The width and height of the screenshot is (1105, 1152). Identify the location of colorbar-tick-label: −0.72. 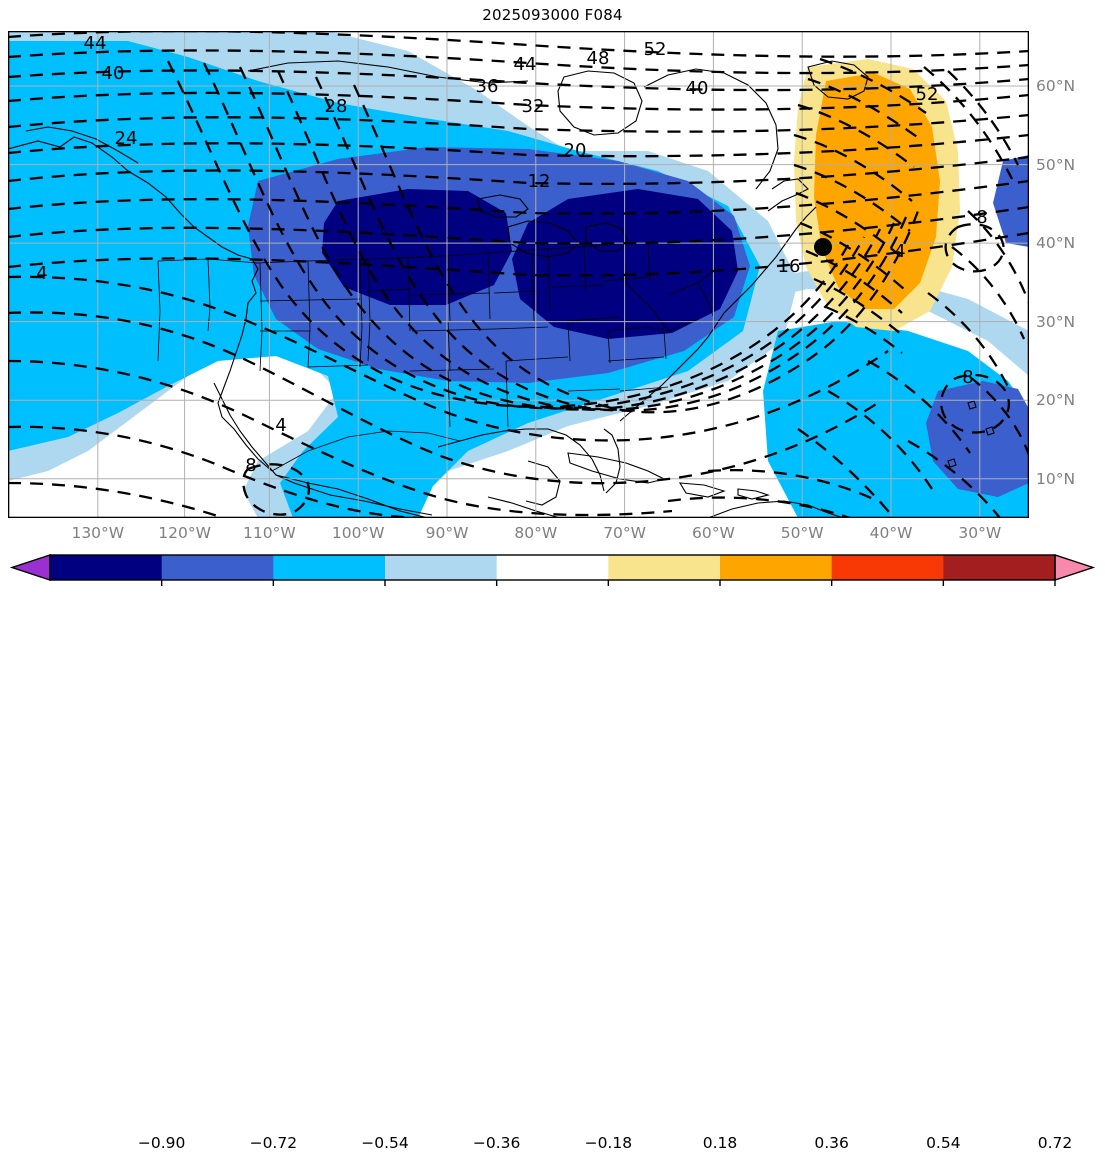
(273, 1143).